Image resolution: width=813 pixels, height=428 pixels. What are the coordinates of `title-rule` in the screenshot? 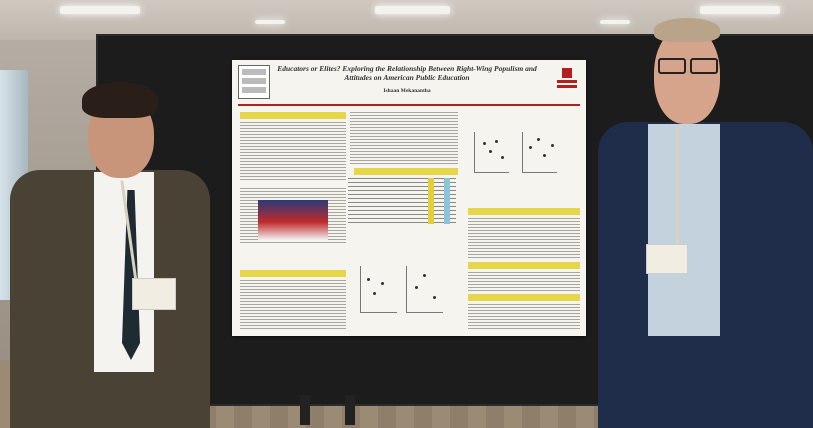 It's located at (409, 105).